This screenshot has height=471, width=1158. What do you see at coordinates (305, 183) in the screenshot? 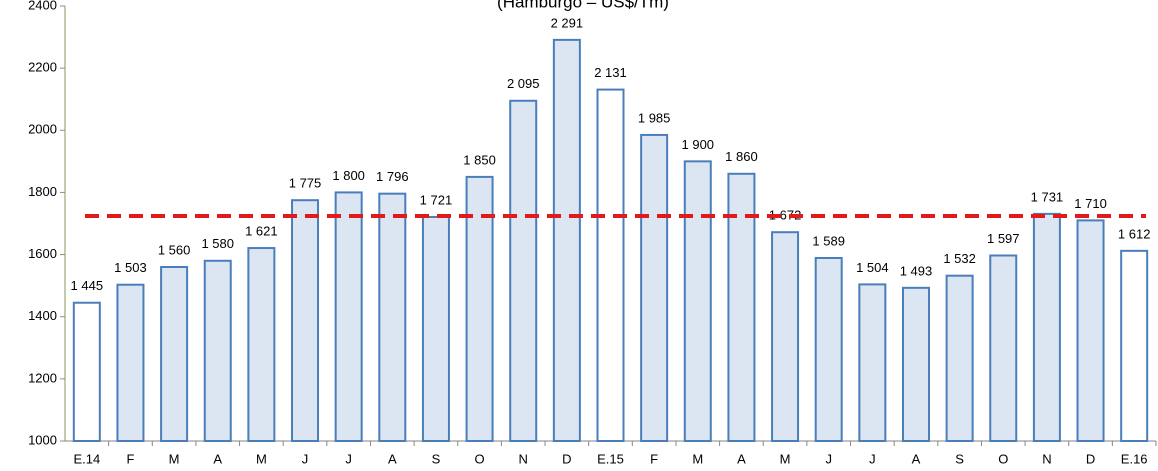
I see `value-label: 1 775` at bounding box center [305, 183].